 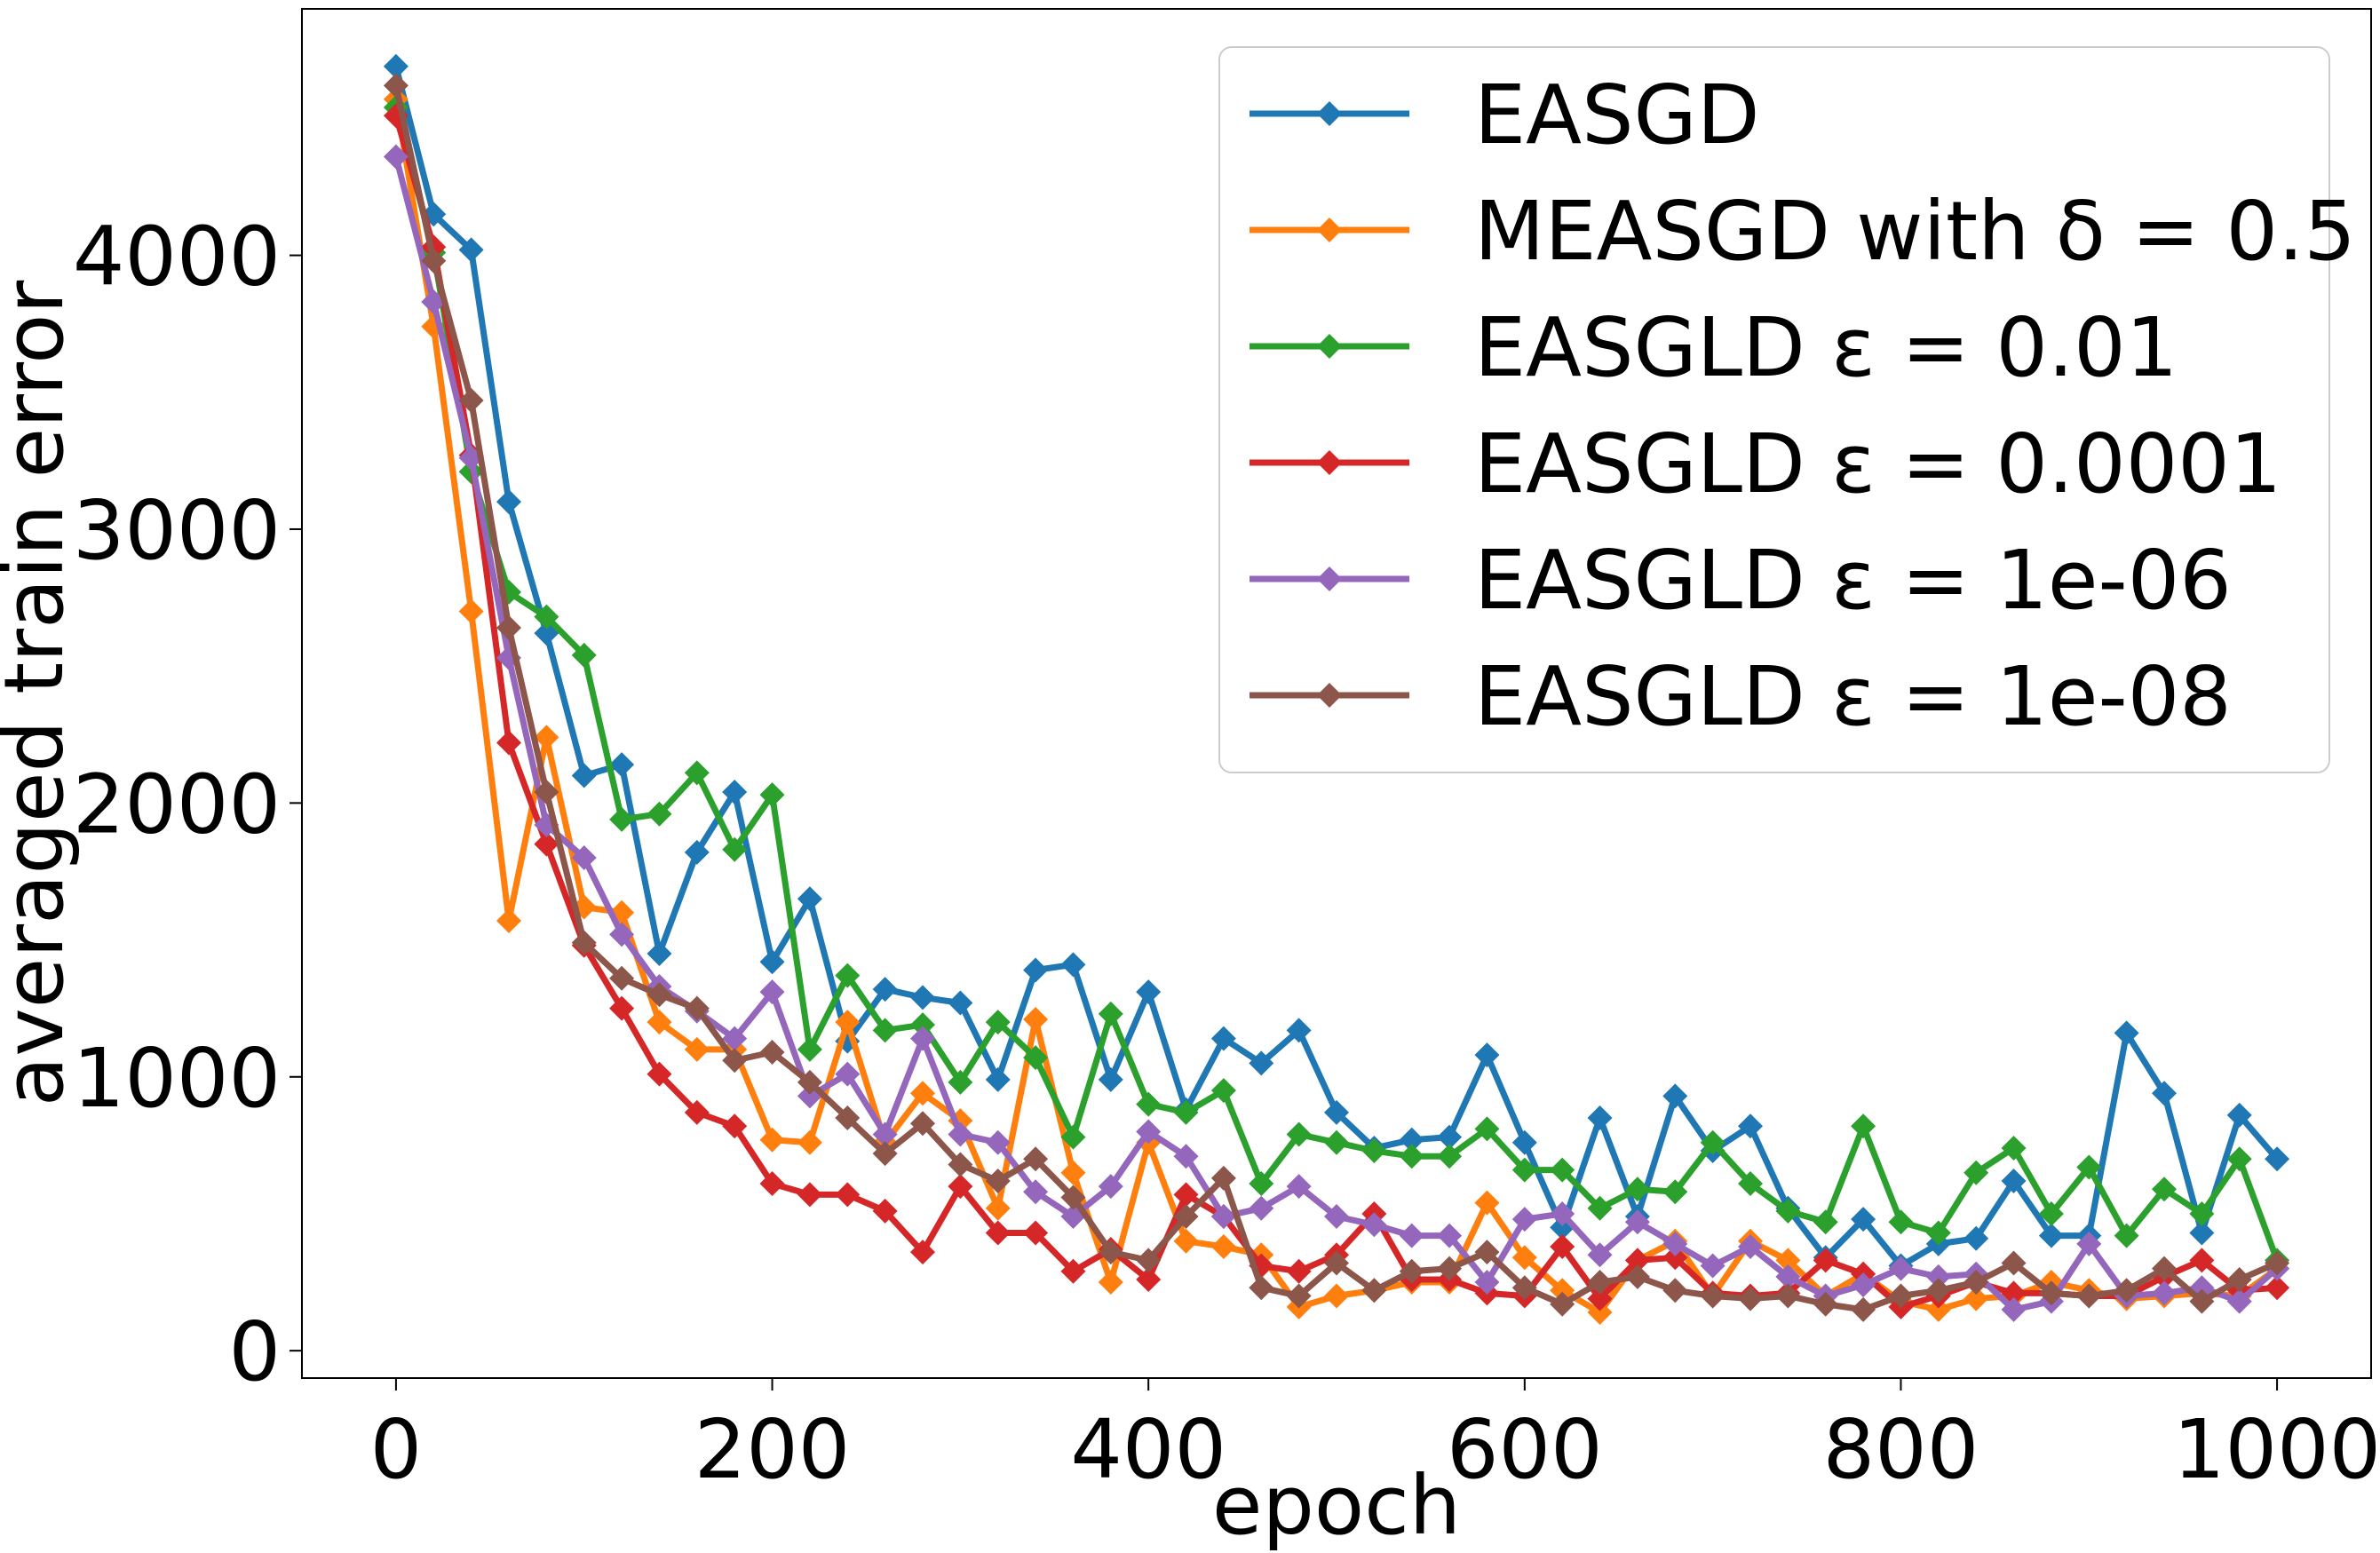 I want to click on x-axis: 0 200 400 600 800 1000, so click(x=1375, y=1438).